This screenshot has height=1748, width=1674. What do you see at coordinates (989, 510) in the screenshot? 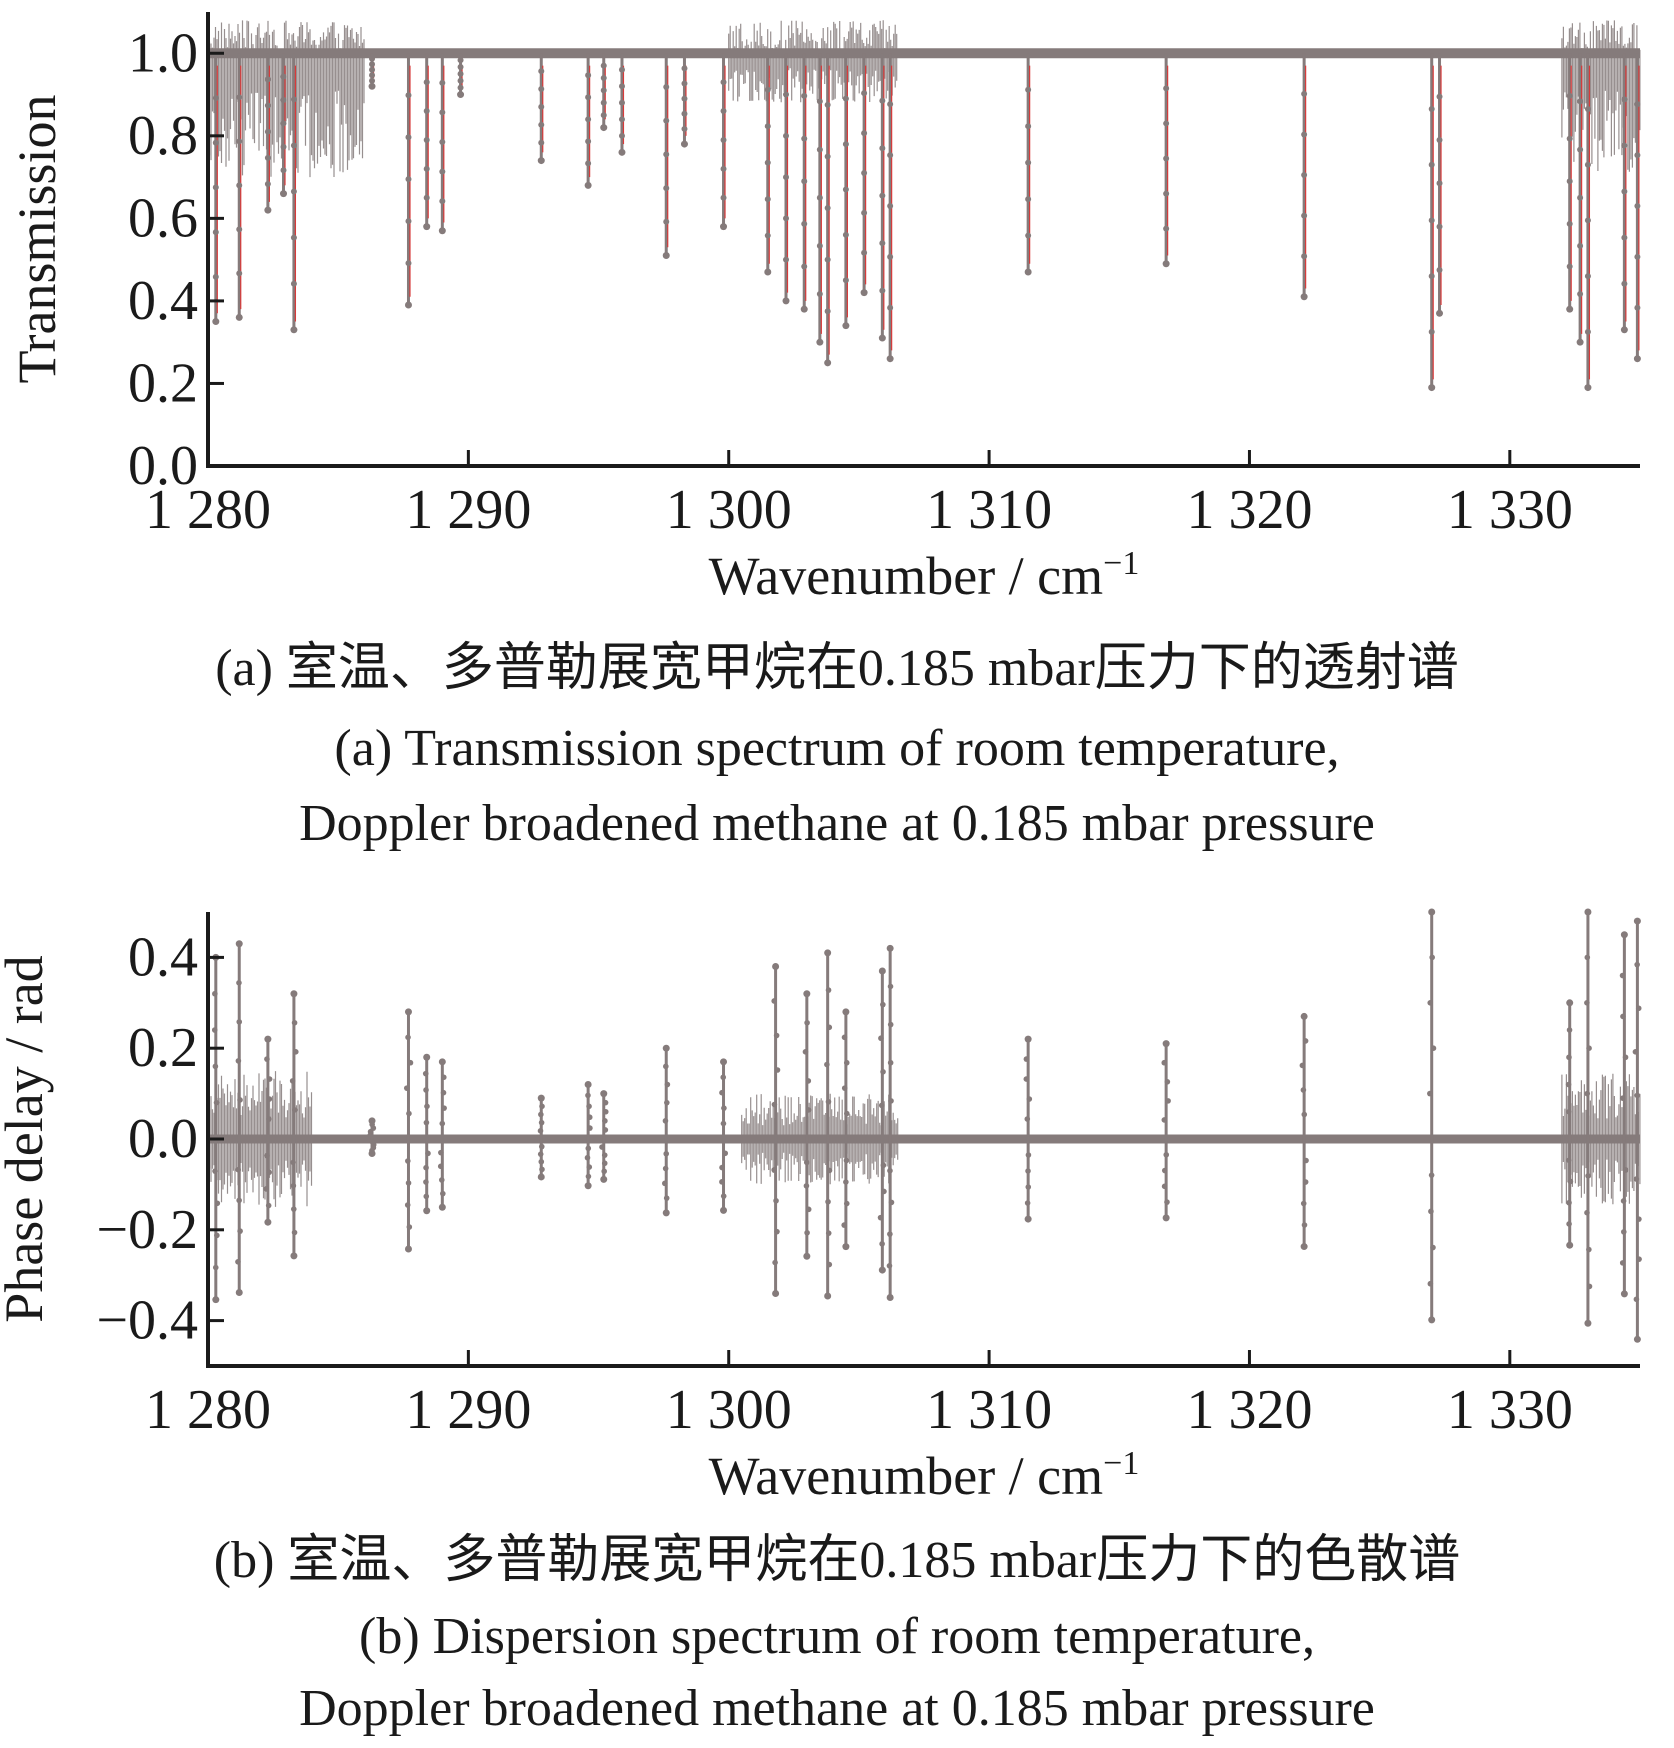
I see `x-tick-label: 1 310` at bounding box center [989, 510].